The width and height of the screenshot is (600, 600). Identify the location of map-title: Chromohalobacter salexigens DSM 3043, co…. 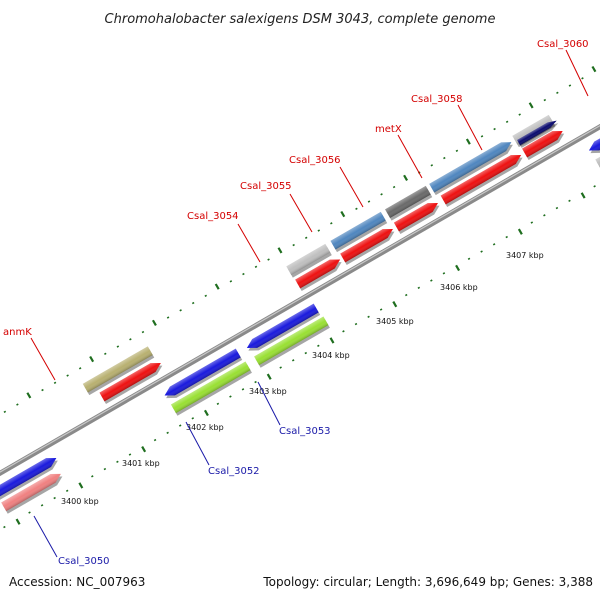
(300, 19).